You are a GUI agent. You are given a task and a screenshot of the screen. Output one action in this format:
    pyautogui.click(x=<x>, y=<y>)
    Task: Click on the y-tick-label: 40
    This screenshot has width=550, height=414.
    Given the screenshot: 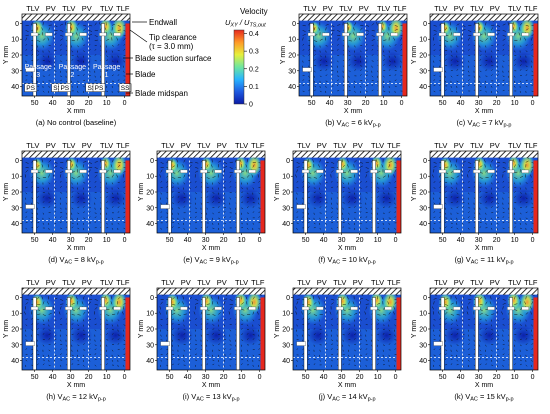 What is the action you would take?
    pyautogui.click(x=15, y=224)
    